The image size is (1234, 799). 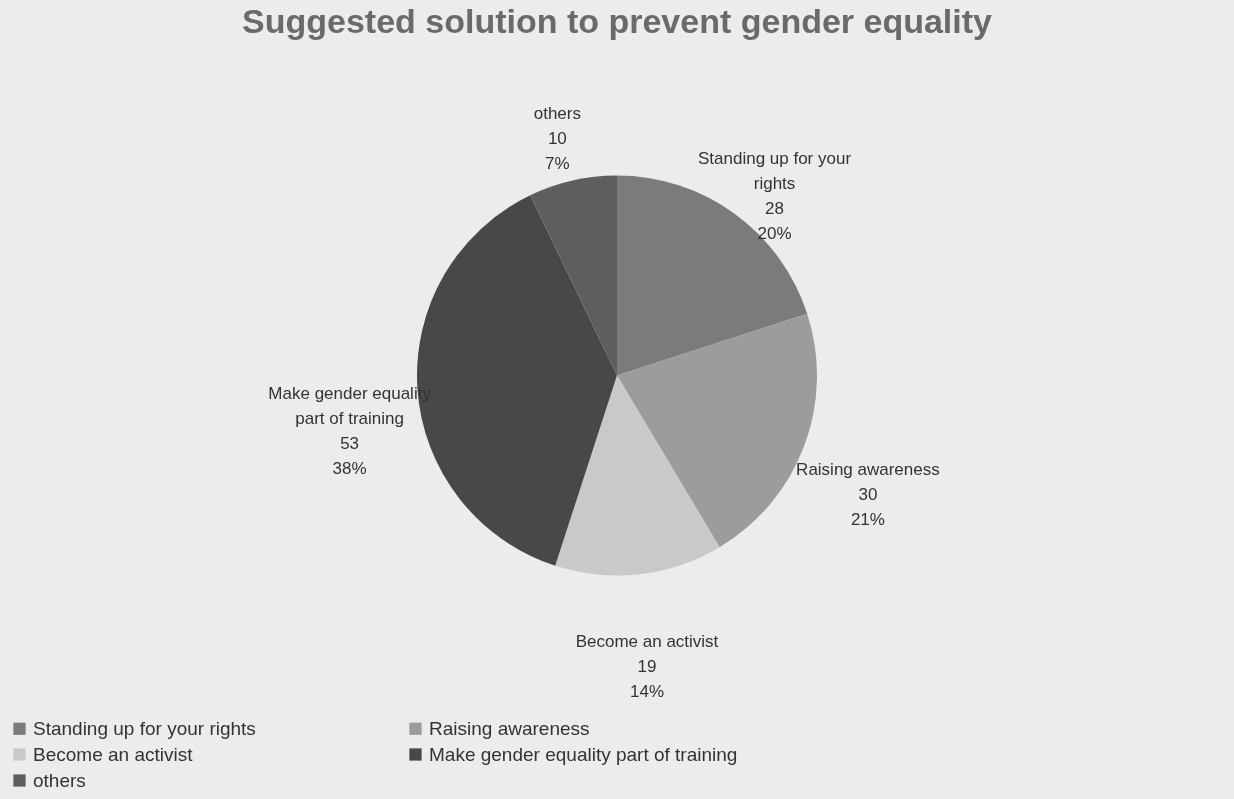 What do you see at coordinates (774, 220) in the screenshot?
I see `data-label: 28 20%` at bounding box center [774, 220].